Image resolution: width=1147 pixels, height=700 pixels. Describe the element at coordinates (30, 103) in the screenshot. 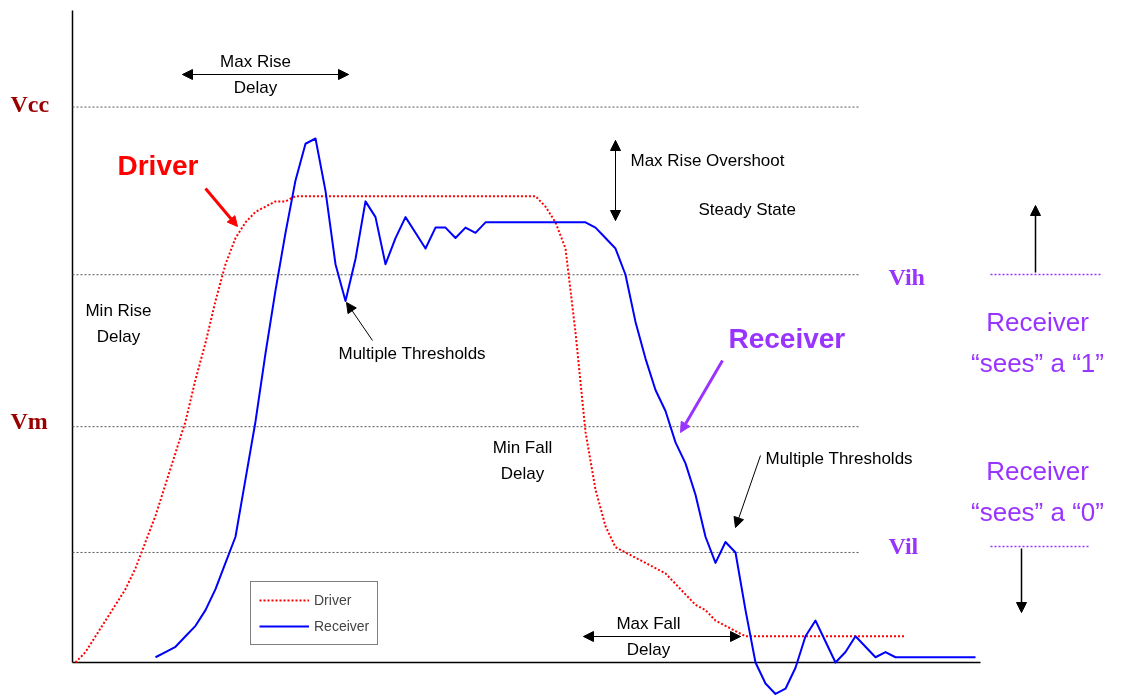

I see `ref-line-label: Vcc` at that location.